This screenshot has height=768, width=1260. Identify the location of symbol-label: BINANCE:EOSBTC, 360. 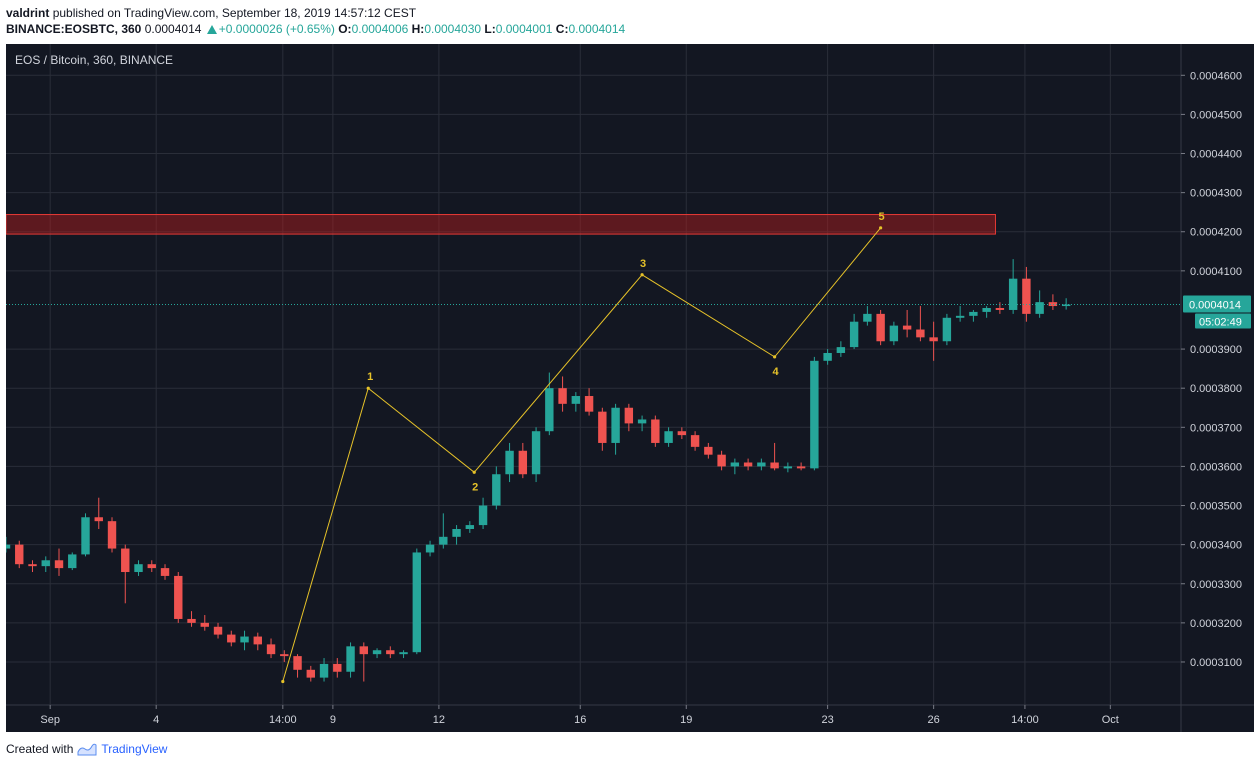
(74, 29).